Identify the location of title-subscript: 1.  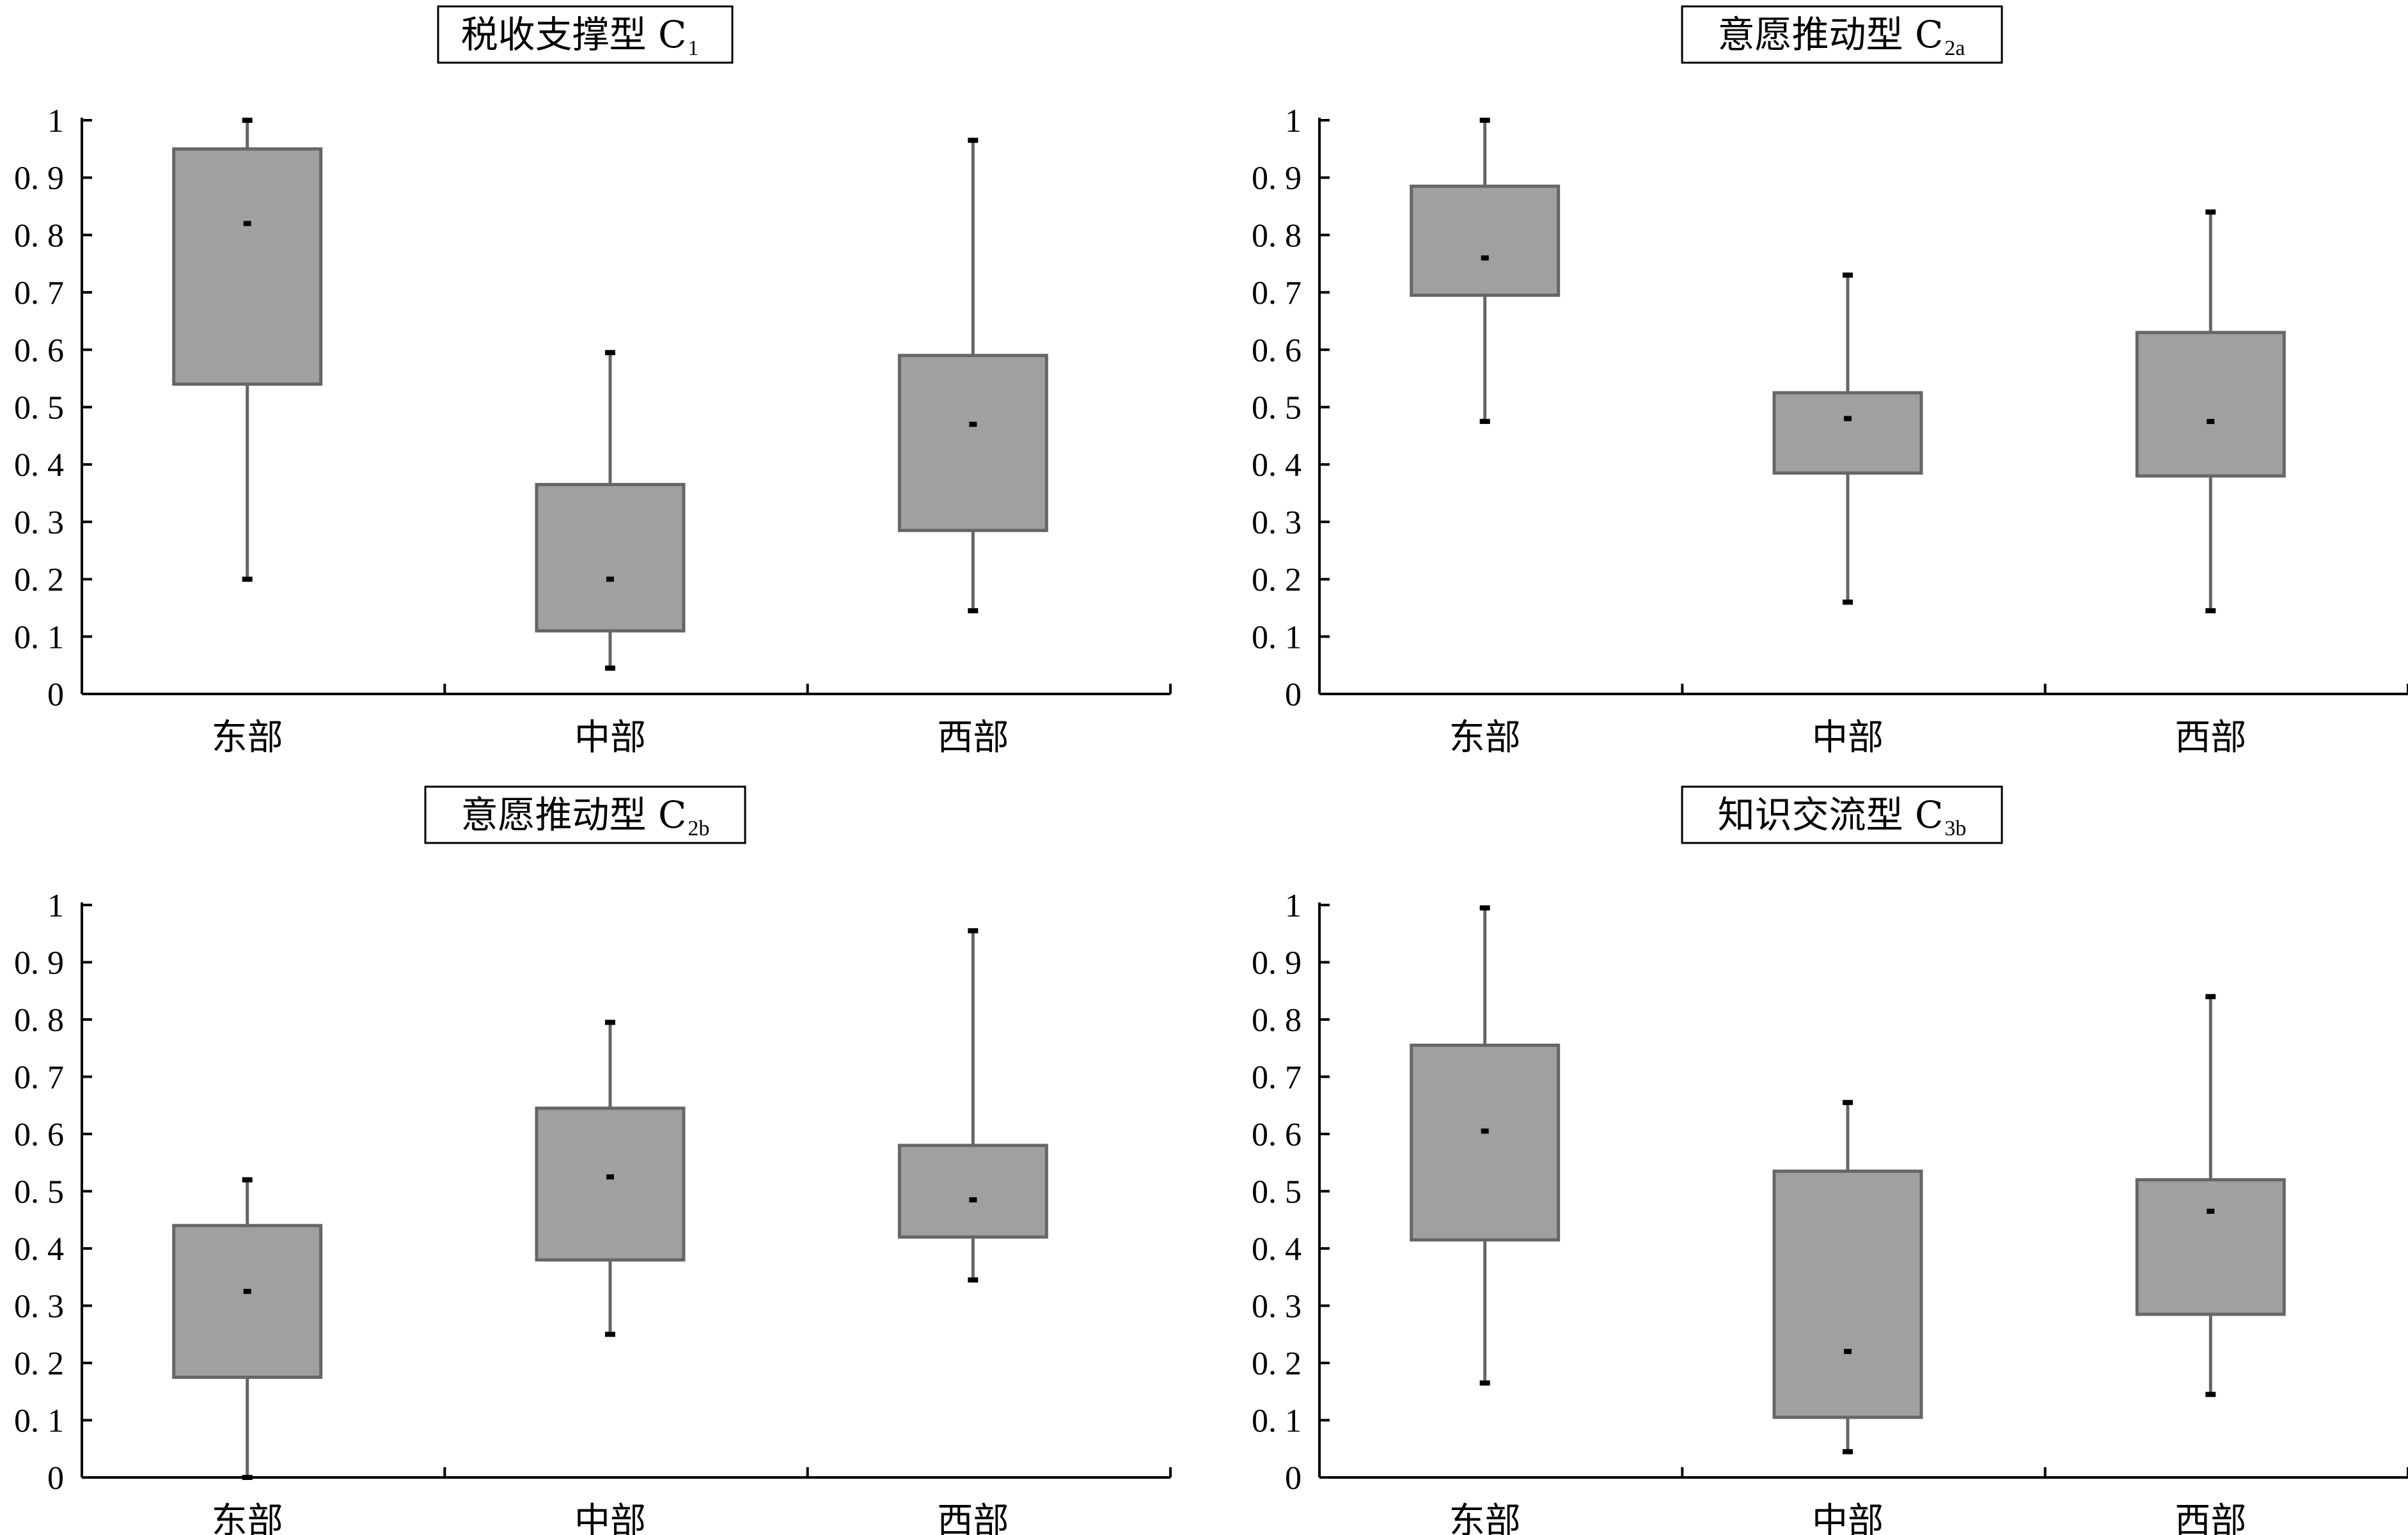
(693, 48).